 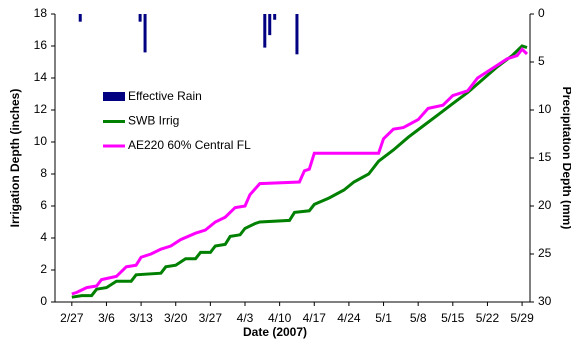 What do you see at coordinates (545, 253) in the screenshot?
I see `y2-tick-label: 25` at bounding box center [545, 253].